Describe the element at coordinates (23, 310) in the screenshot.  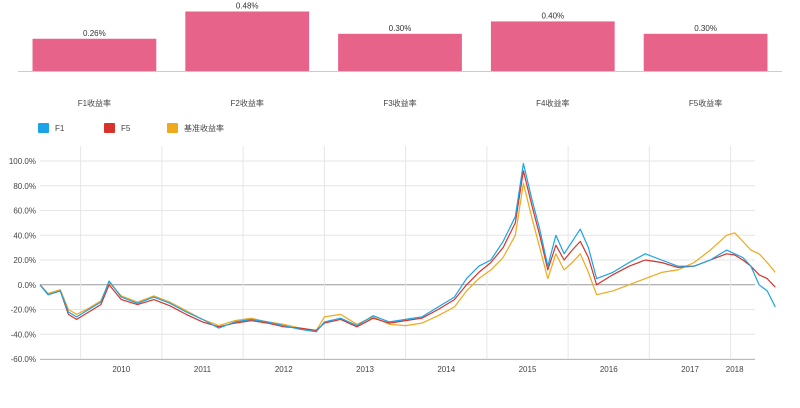
I see `y-tick-label: -20.0%` at that location.